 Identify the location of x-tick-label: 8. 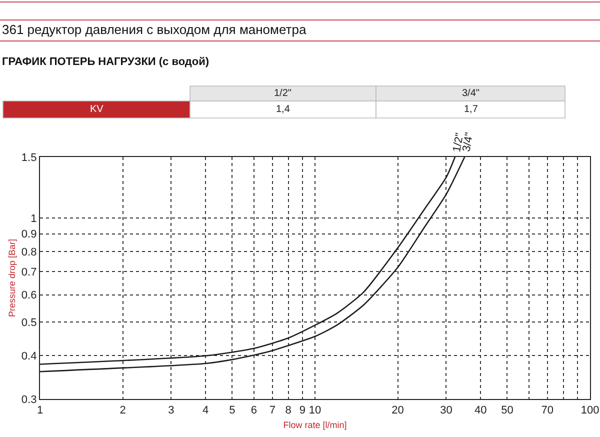
(288, 410).